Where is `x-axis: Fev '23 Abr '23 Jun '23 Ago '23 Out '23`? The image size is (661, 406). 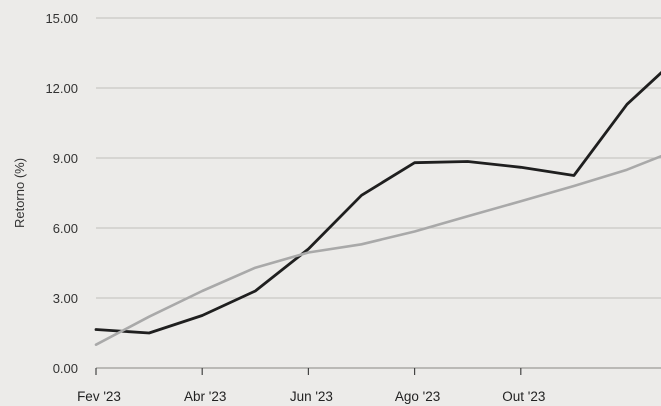 x-axis: Fev '23 Abr '23 Jun '23 Ago '23 Out '23 is located at coordinates (311, 386).